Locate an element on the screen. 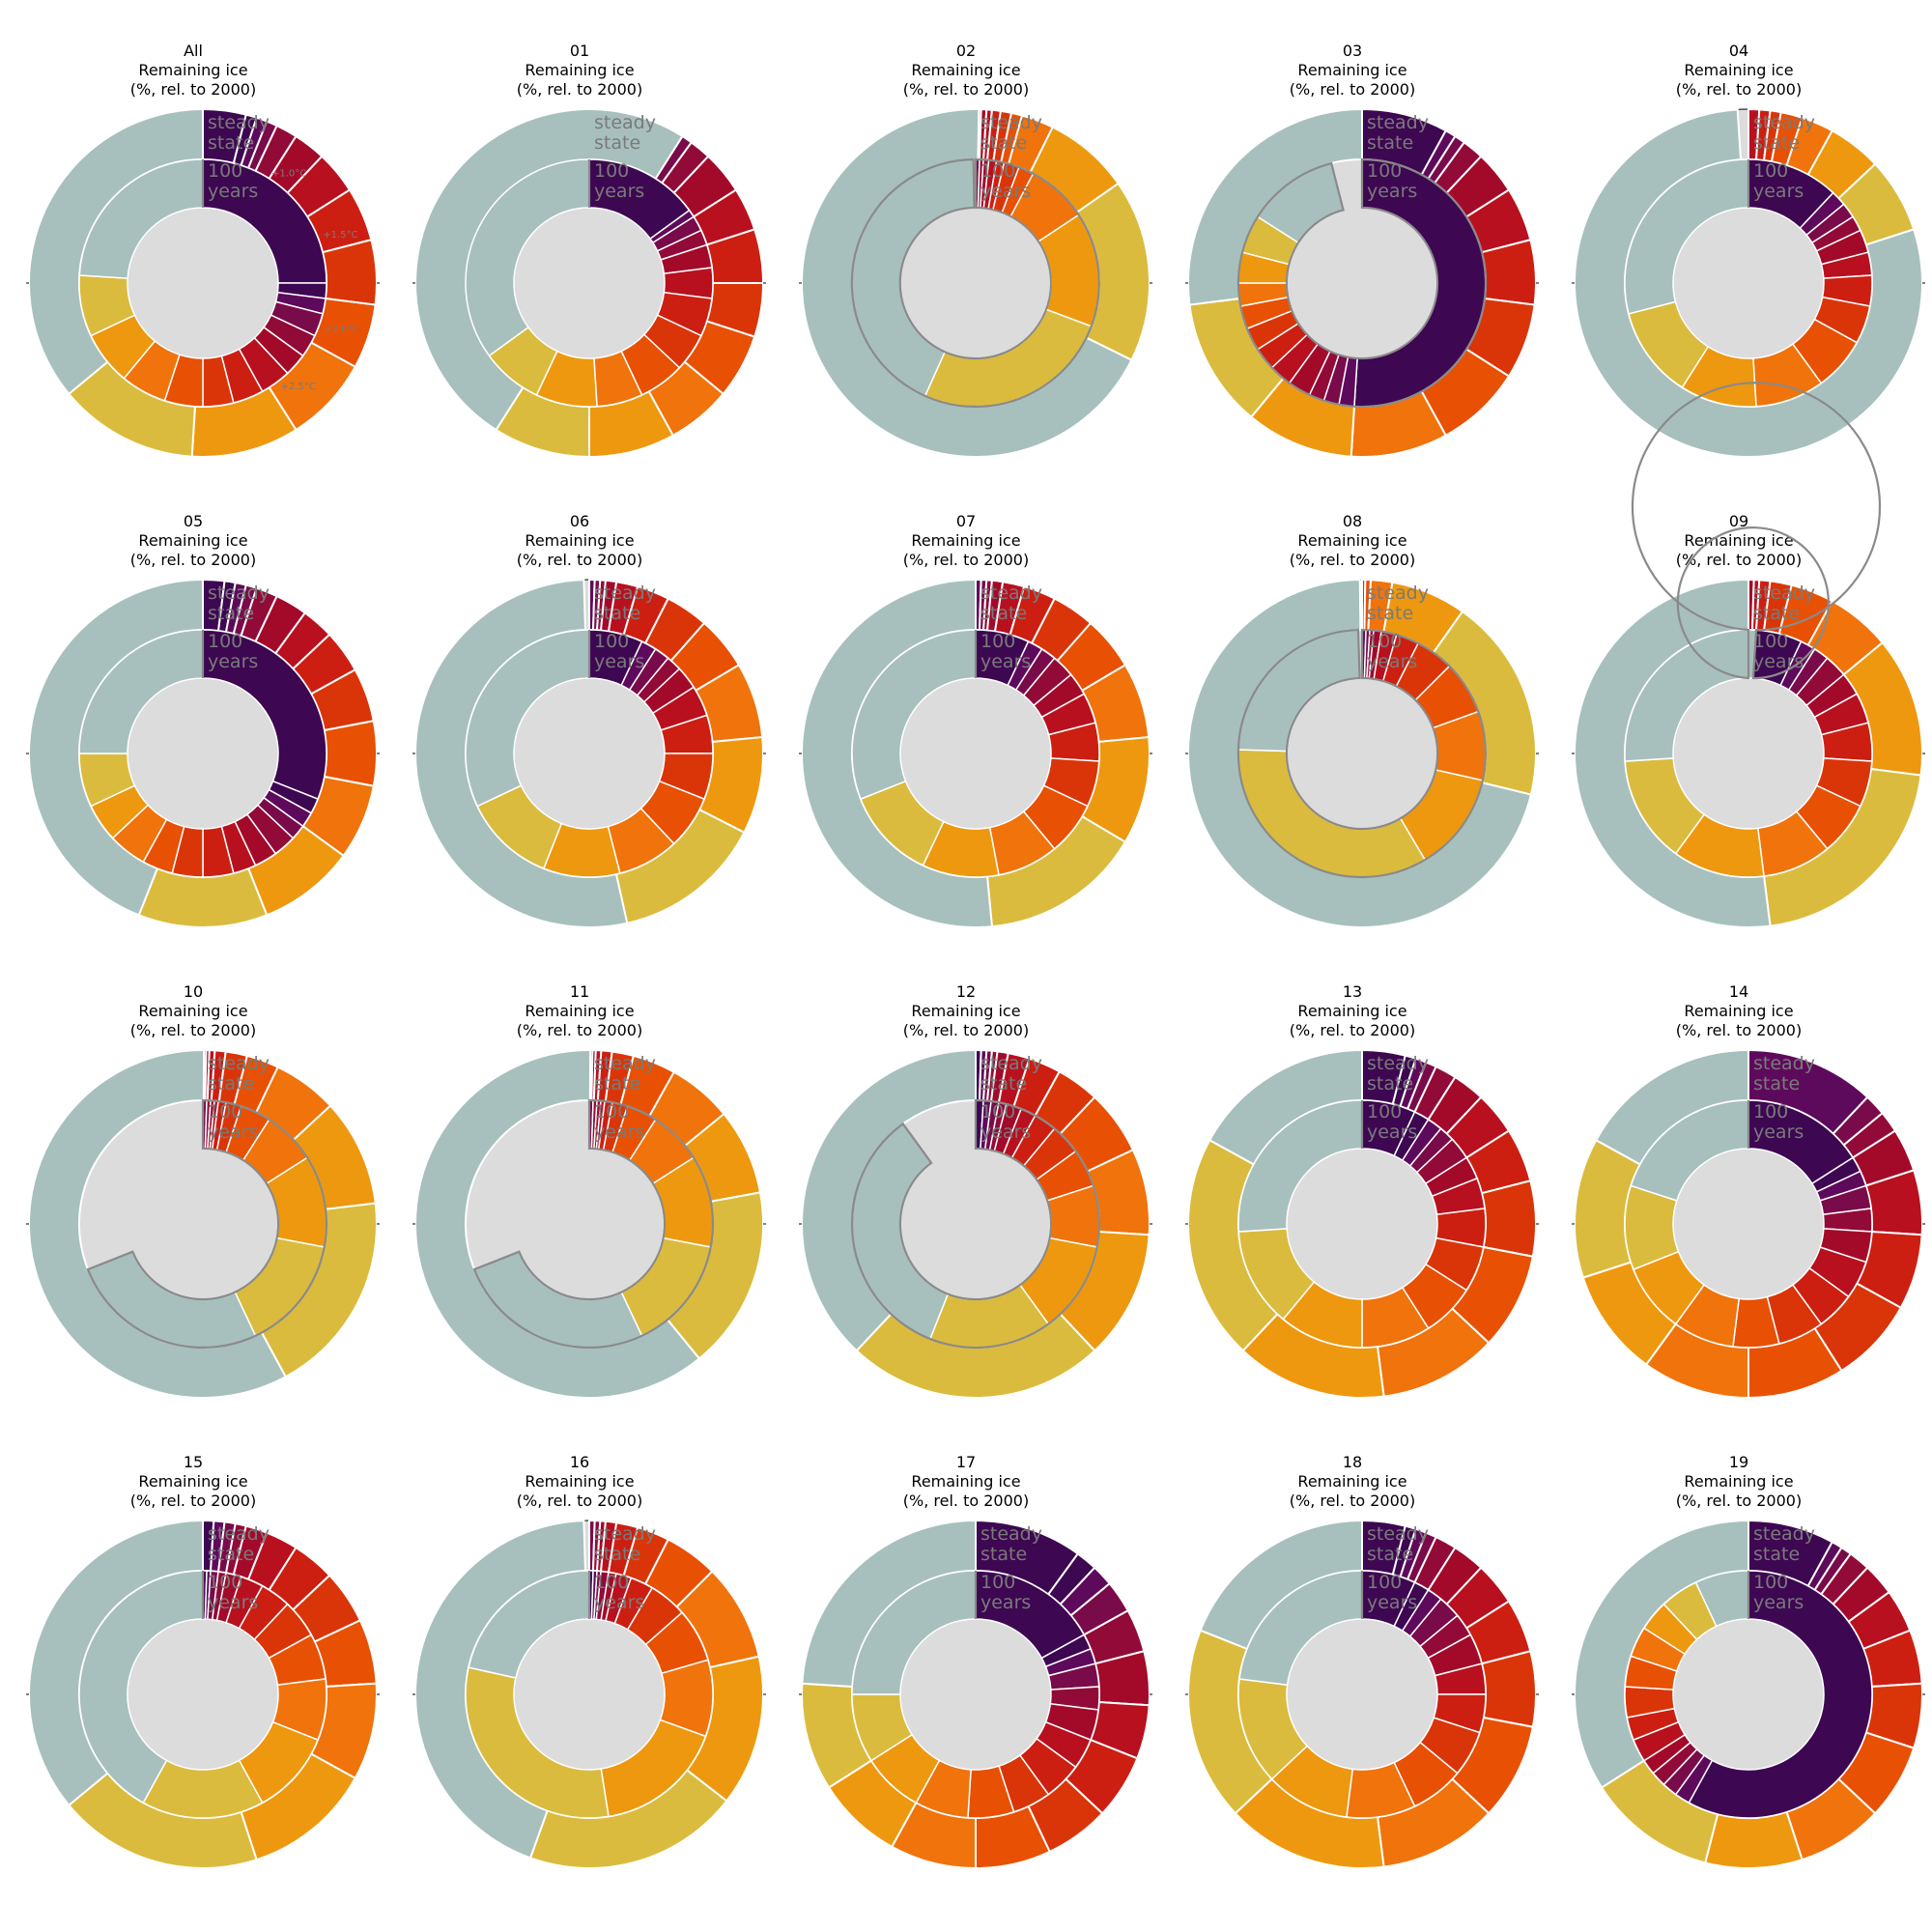 The width and height of the screenshot is (1932, 1932). panel-title: 18 is located at coordinates (1352, 1462).